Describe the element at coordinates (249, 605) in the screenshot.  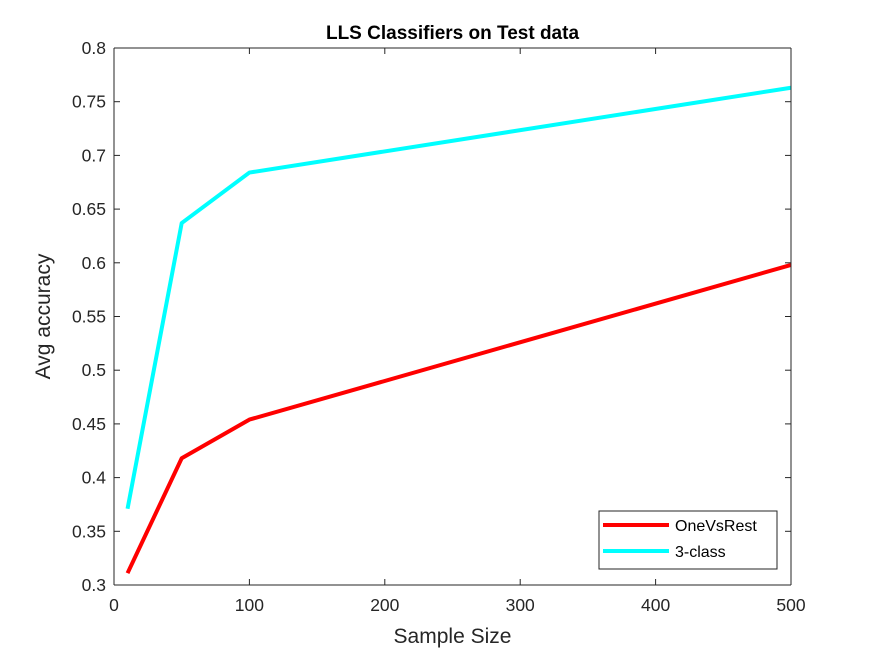
I see `x-tick-label: 100` at that location.